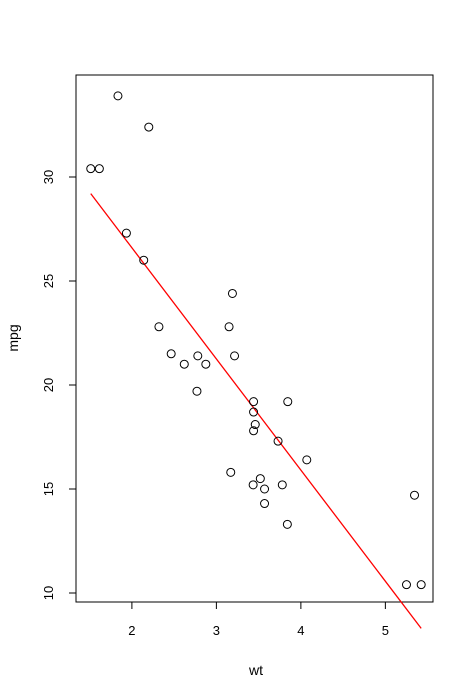 The height and width of the screenshot is (699, 474). What do you see at coordinates (385, 630) in the screenshot?
I see `x-tick-label: 5` at bounding box center [385, 630].